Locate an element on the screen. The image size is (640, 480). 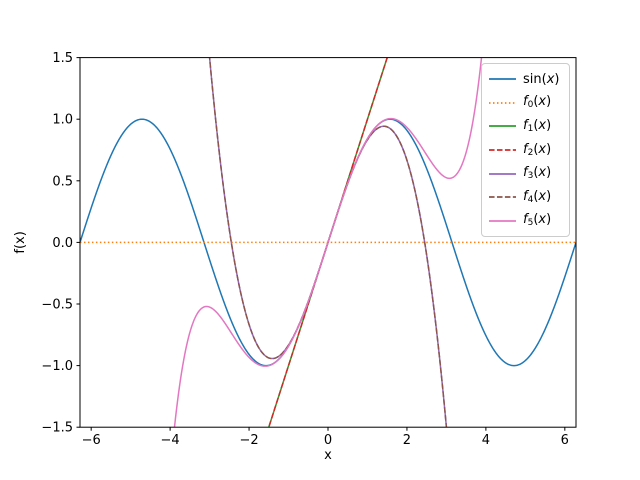
legend-entry-f1(x): f1(x) is located at coordinates (525, 126).